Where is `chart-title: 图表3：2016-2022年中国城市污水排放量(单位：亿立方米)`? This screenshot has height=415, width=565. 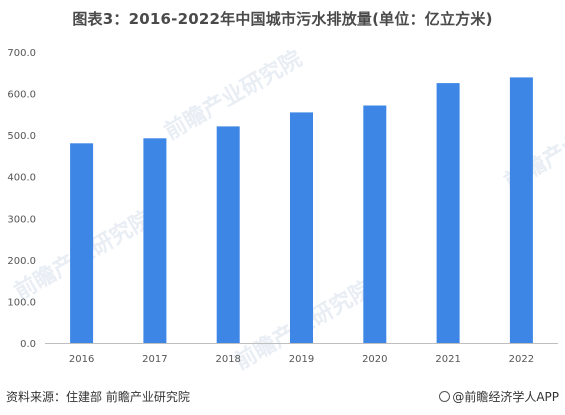 chart-title: 图表3：2016-2022年中国城市污水排放量(单位：亿立方米) is located at coordinates (282, 19).